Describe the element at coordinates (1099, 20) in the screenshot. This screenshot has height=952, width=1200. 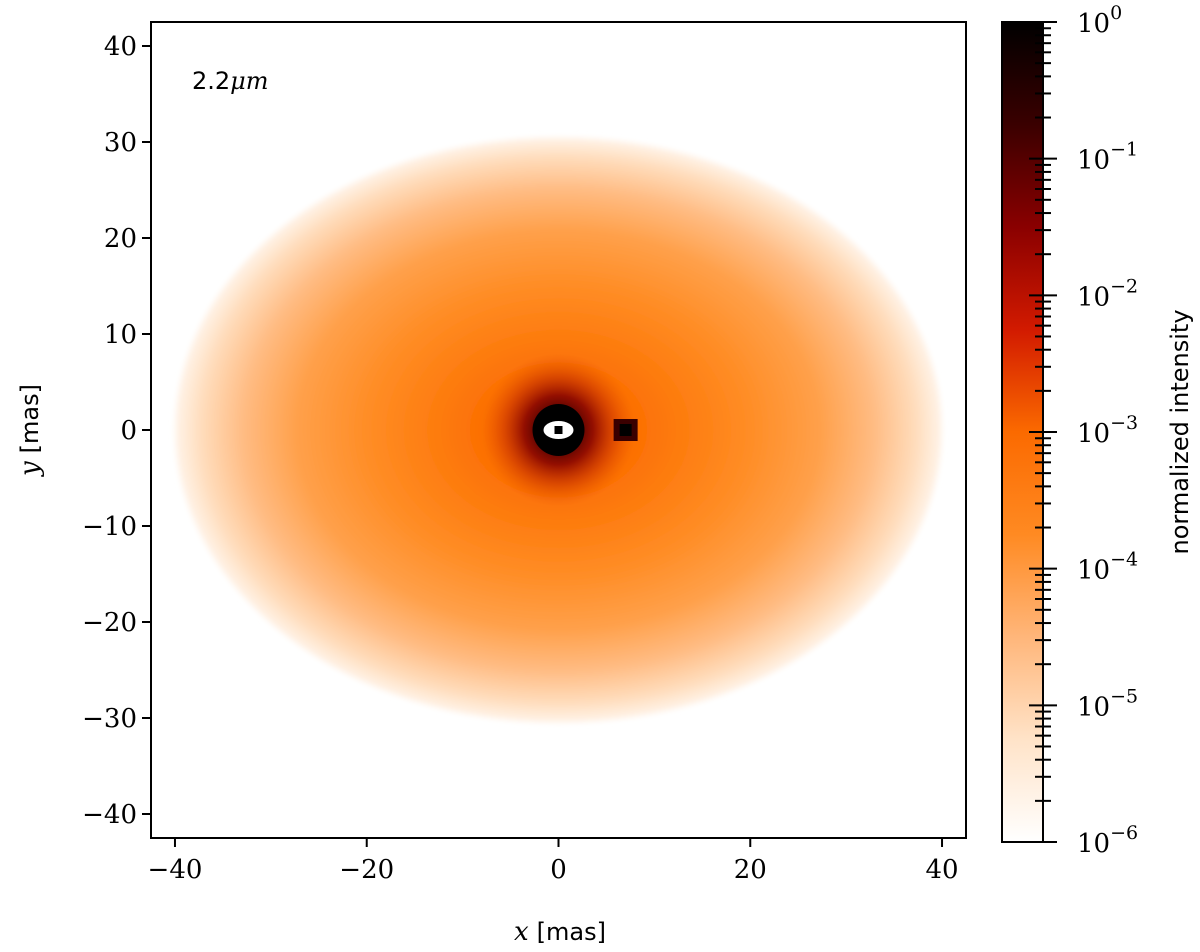
I see `colorbar-tick-label: 10⁰` at that location.